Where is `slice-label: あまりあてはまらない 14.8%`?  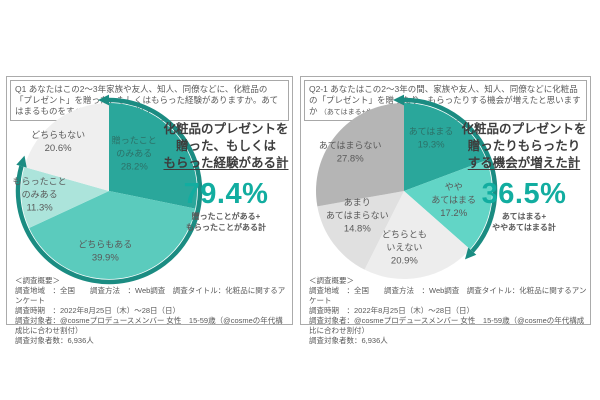
slice-label: あまりあてはまらない 14.8% is located at coordinates (357, 216).